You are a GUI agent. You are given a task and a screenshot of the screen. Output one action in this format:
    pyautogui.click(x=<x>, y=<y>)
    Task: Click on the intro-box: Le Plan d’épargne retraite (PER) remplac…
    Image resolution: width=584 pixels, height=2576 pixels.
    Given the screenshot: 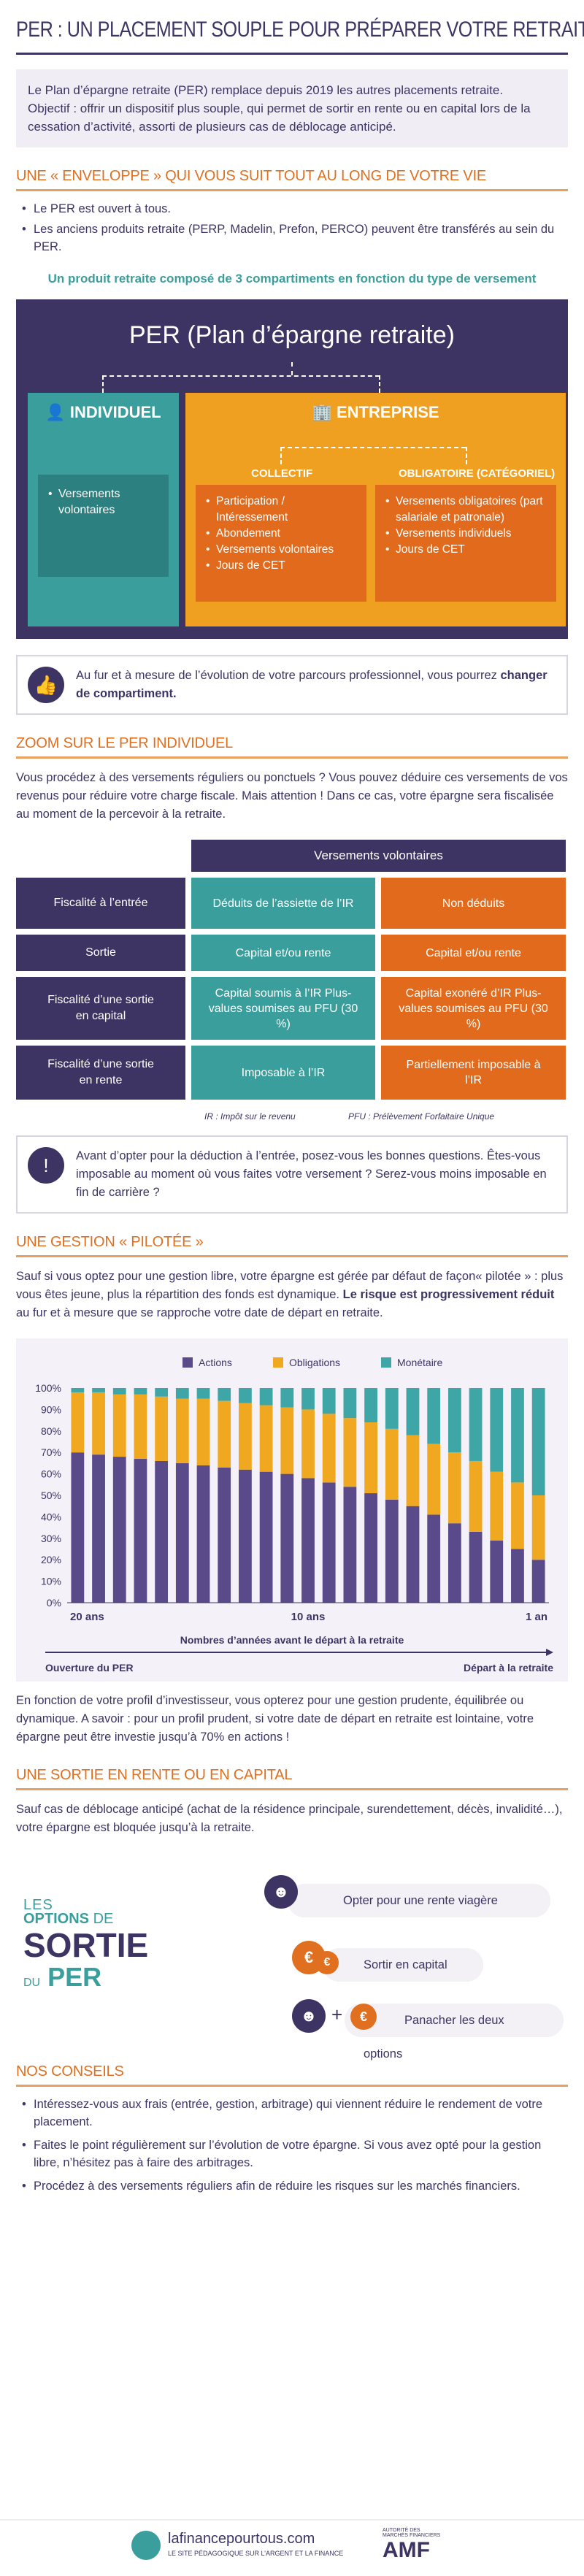 What is the action you would take?
    pyautogui.click(x=292, y=108)
    